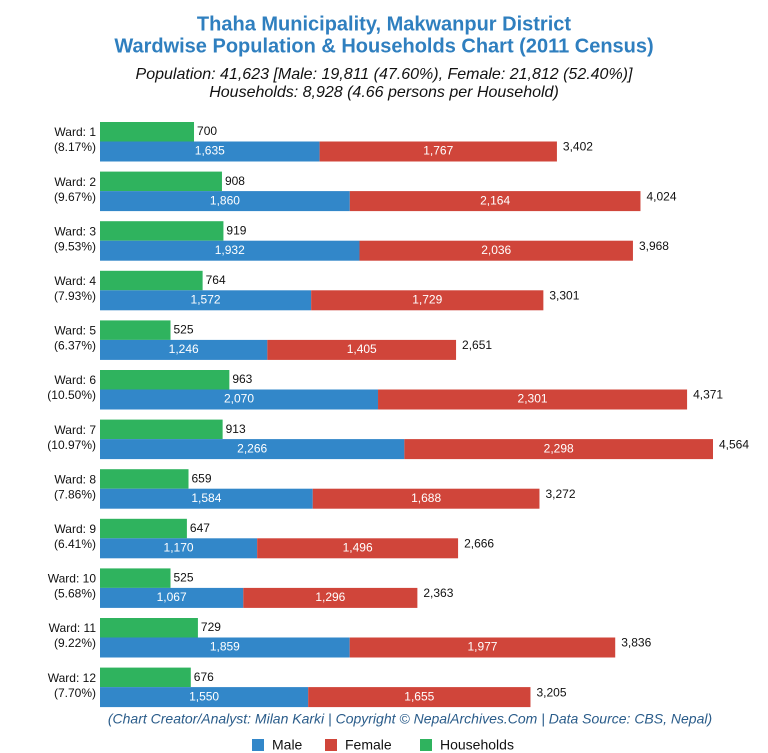  What do you see at coordinates (200, 528) in the screenshot?
I see `value-label: 647` at bounding box center [200, 528].